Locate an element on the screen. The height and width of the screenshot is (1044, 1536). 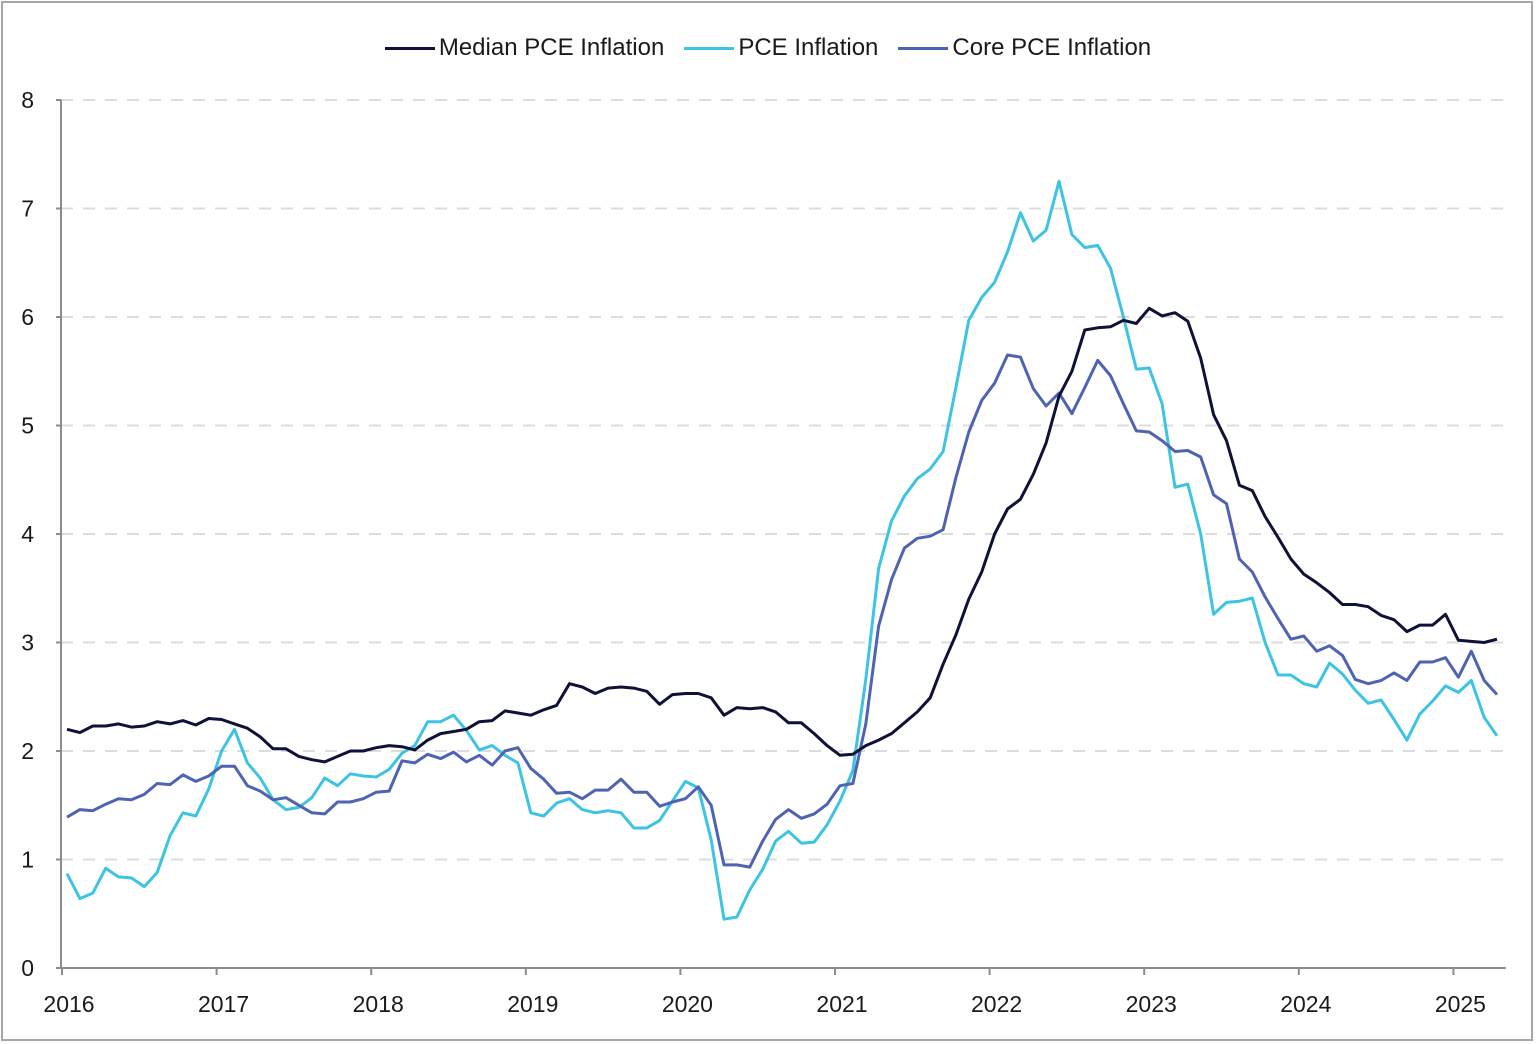
x-tick-label: 2019 is located at coordinates (532, 1004).